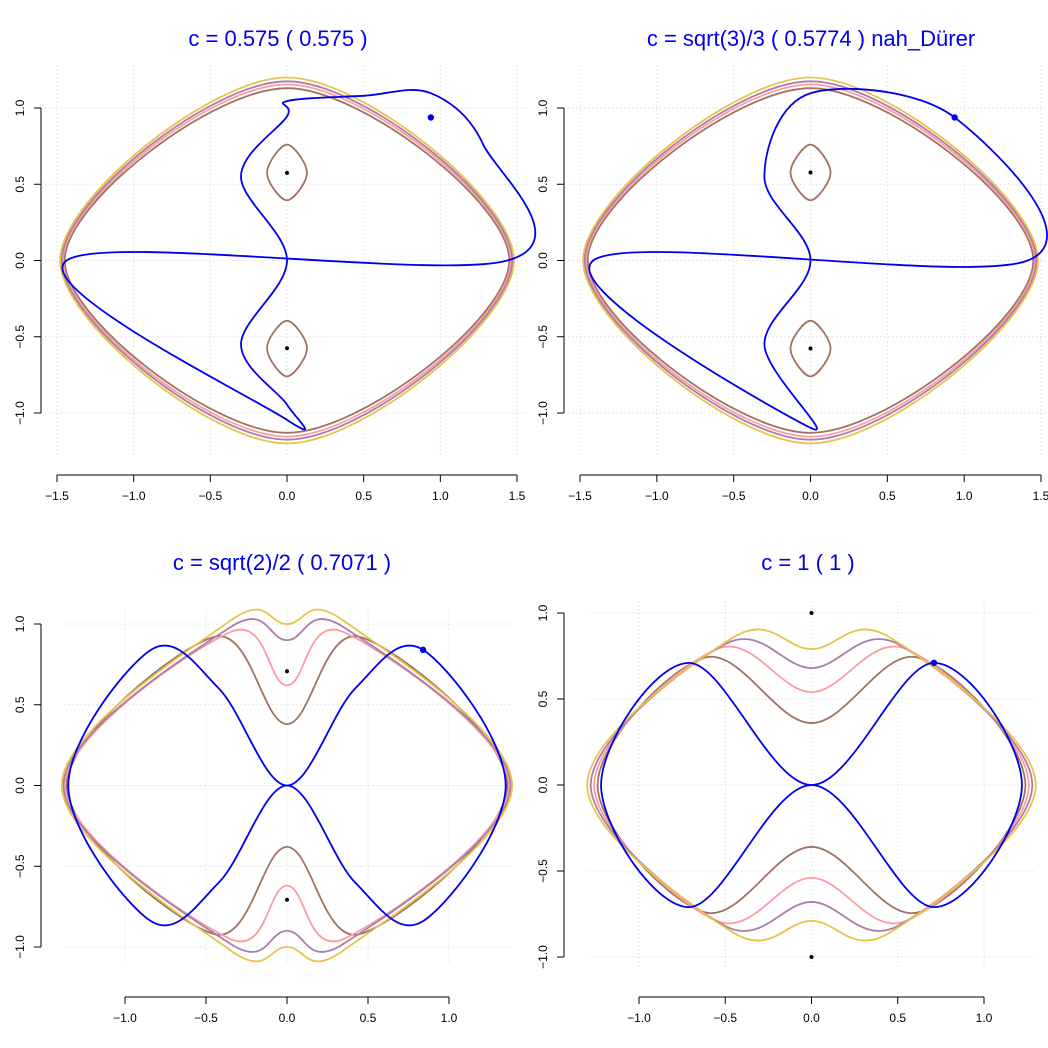  Describe the element at coordinates (277, 38) in the screenshot. I see `chart-title: c = 0.575 ( 0.575 )` at that location.